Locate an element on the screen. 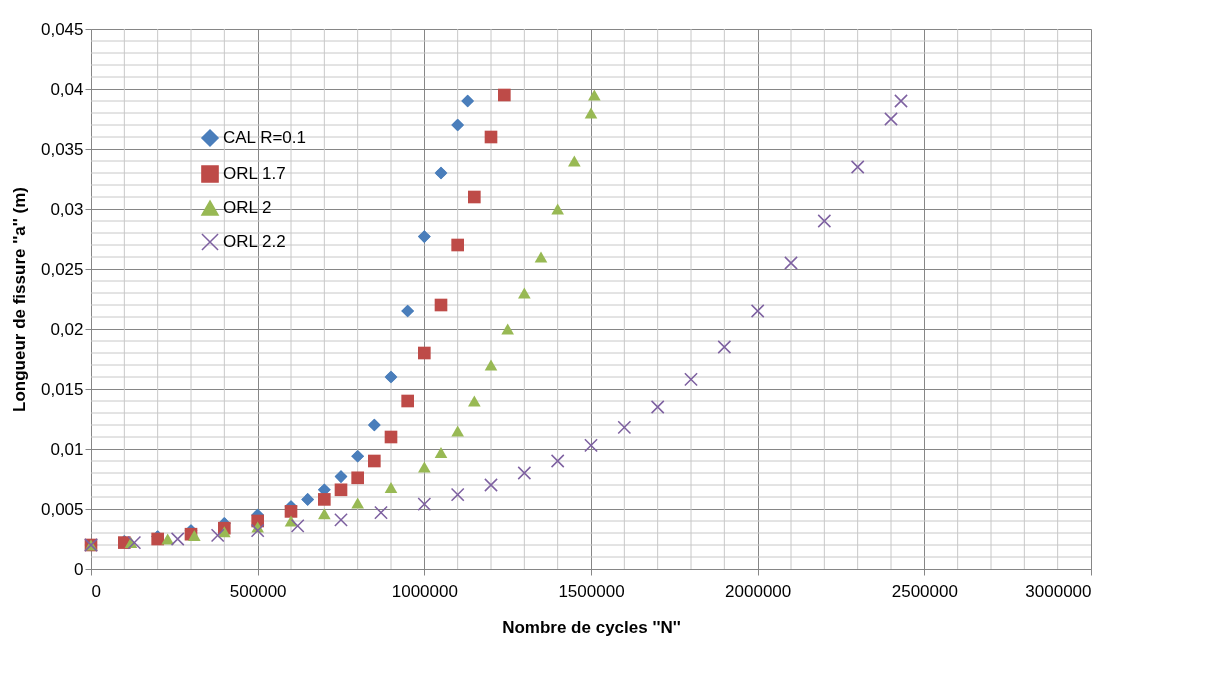 The image size is (1215, 698). y-tick-label: 0,01 is located at coordinates (67, 449).